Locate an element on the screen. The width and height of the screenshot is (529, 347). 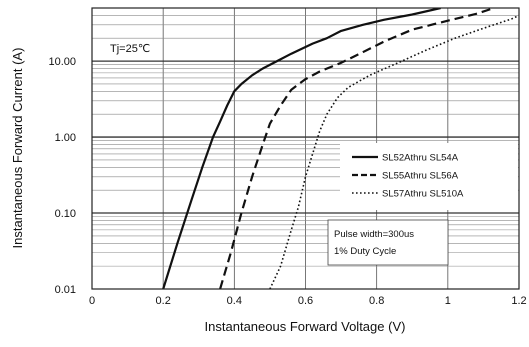
y-tick-label: 10.00 is located at coordinates (62, 62).